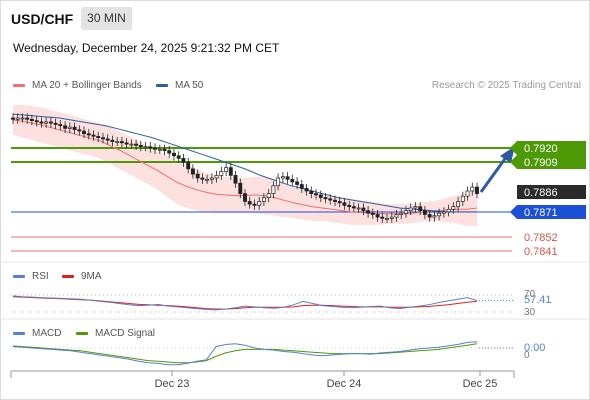 The height and width of the screenshot is (400, 590). What do you see at coordinates (106, 18) in the screenshot?
I see `timeframe-badge: 30 MIN` at bounding box center [106, 18].